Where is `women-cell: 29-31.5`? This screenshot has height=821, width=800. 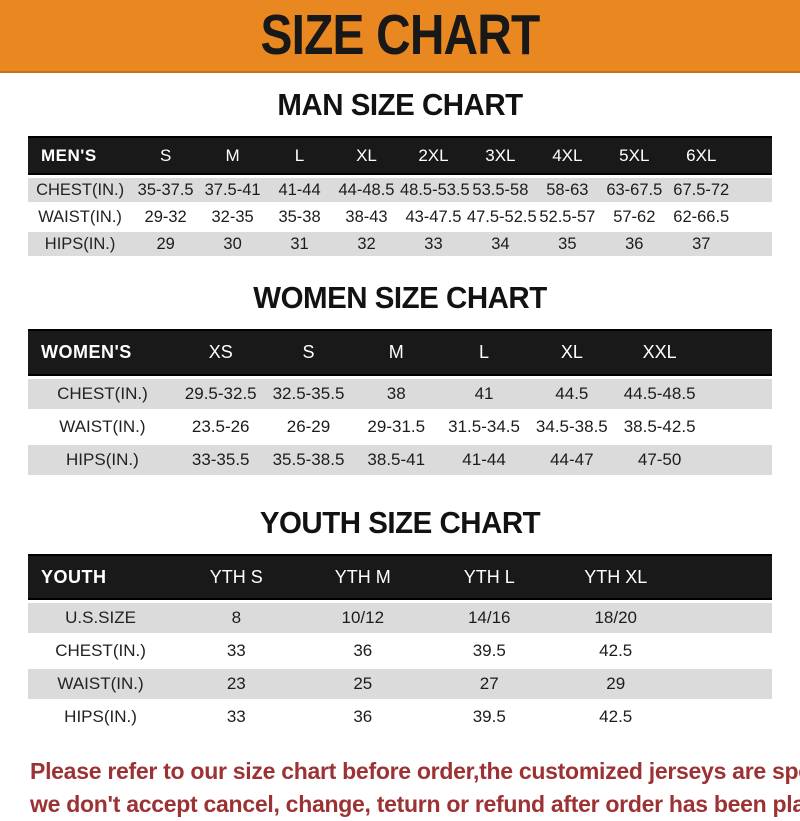
women-cell: 29-31.5 is located at coordinates (396, 426).